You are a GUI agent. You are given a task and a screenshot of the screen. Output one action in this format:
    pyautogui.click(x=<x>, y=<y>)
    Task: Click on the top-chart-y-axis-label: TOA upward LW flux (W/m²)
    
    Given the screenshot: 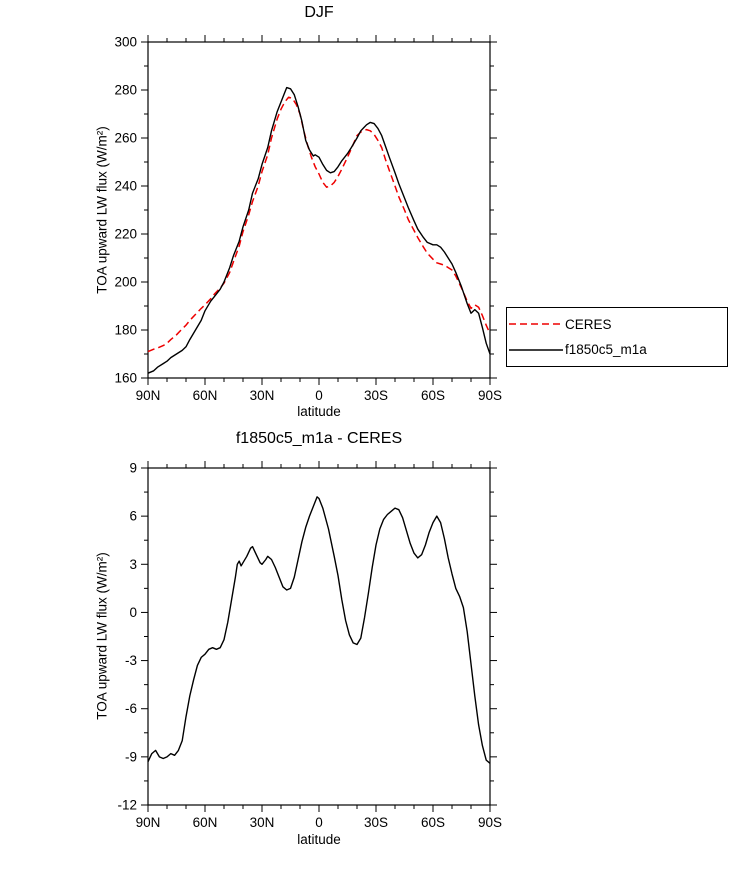 What is the action you would take?
    pyautogui.click(x=102, y=210)
    